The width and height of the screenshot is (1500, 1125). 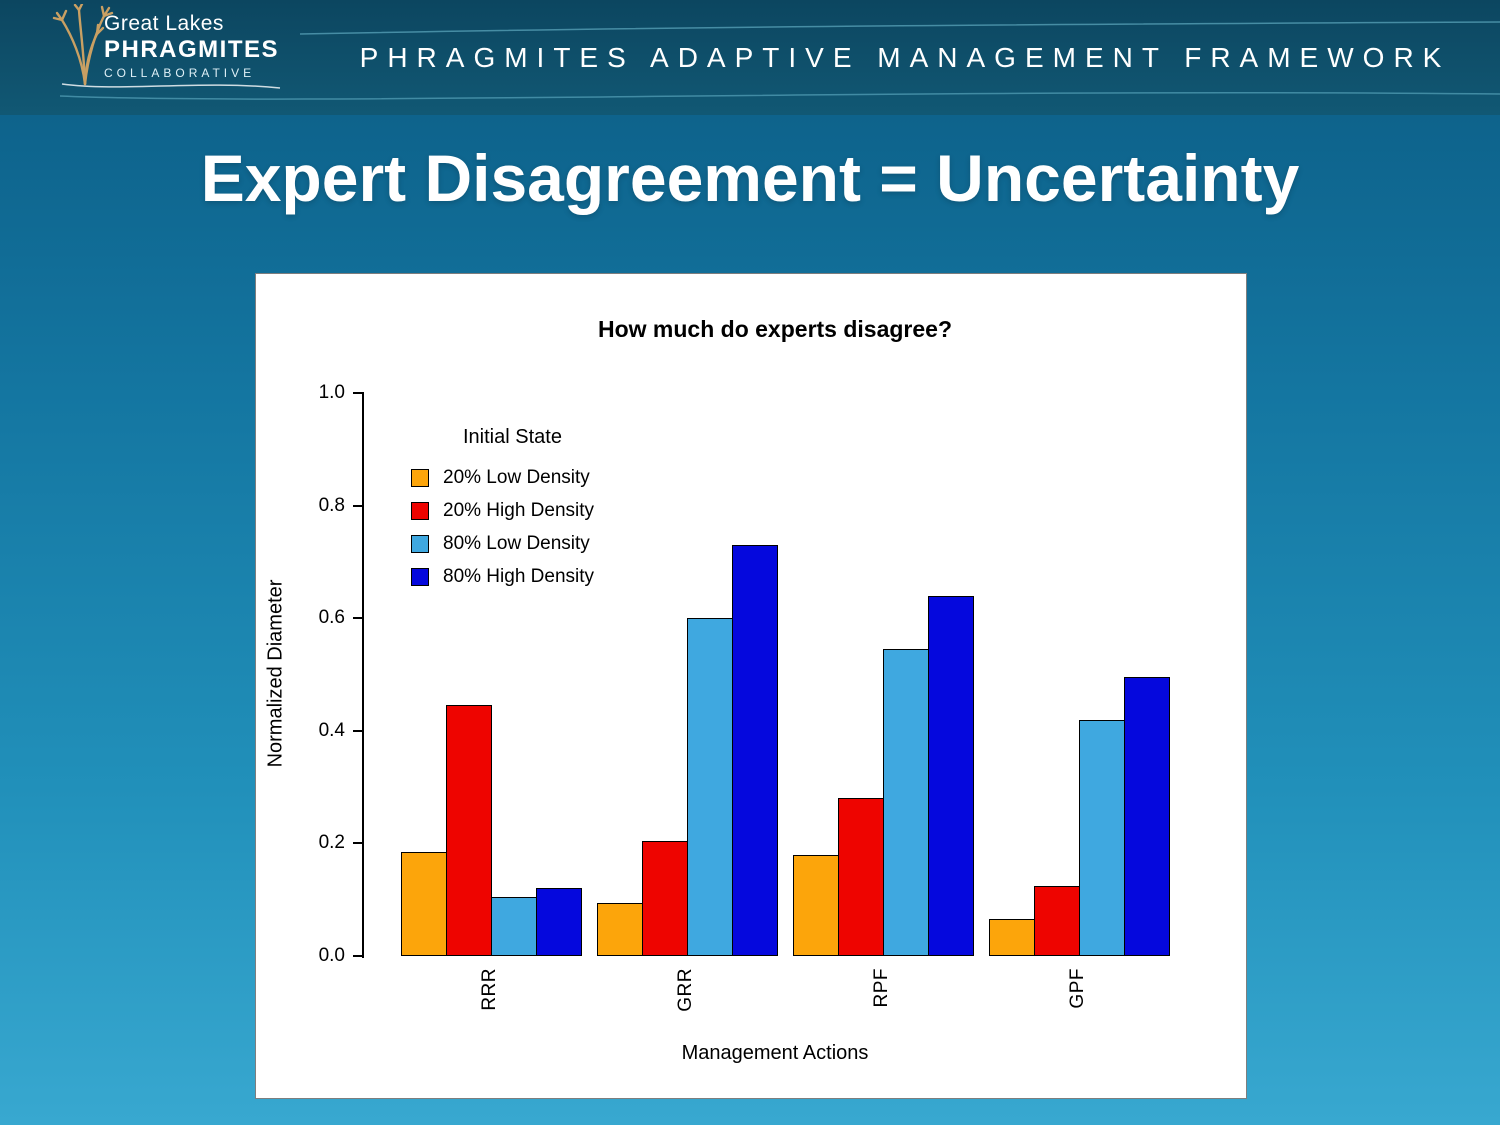 I want to click on x-tick-label: GRR, so click(x=687, y=1001).